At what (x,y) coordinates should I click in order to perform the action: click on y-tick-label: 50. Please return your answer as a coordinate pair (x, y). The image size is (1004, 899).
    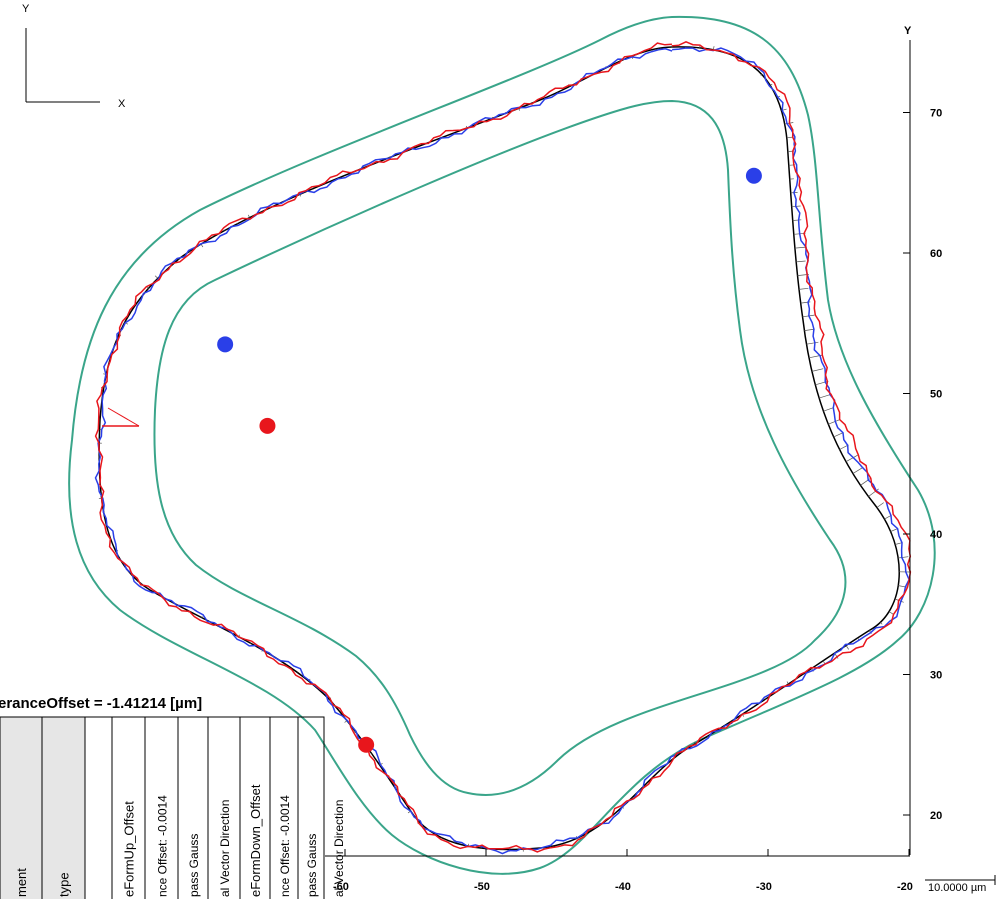
    Looking at the image, I should click on (936, 395).